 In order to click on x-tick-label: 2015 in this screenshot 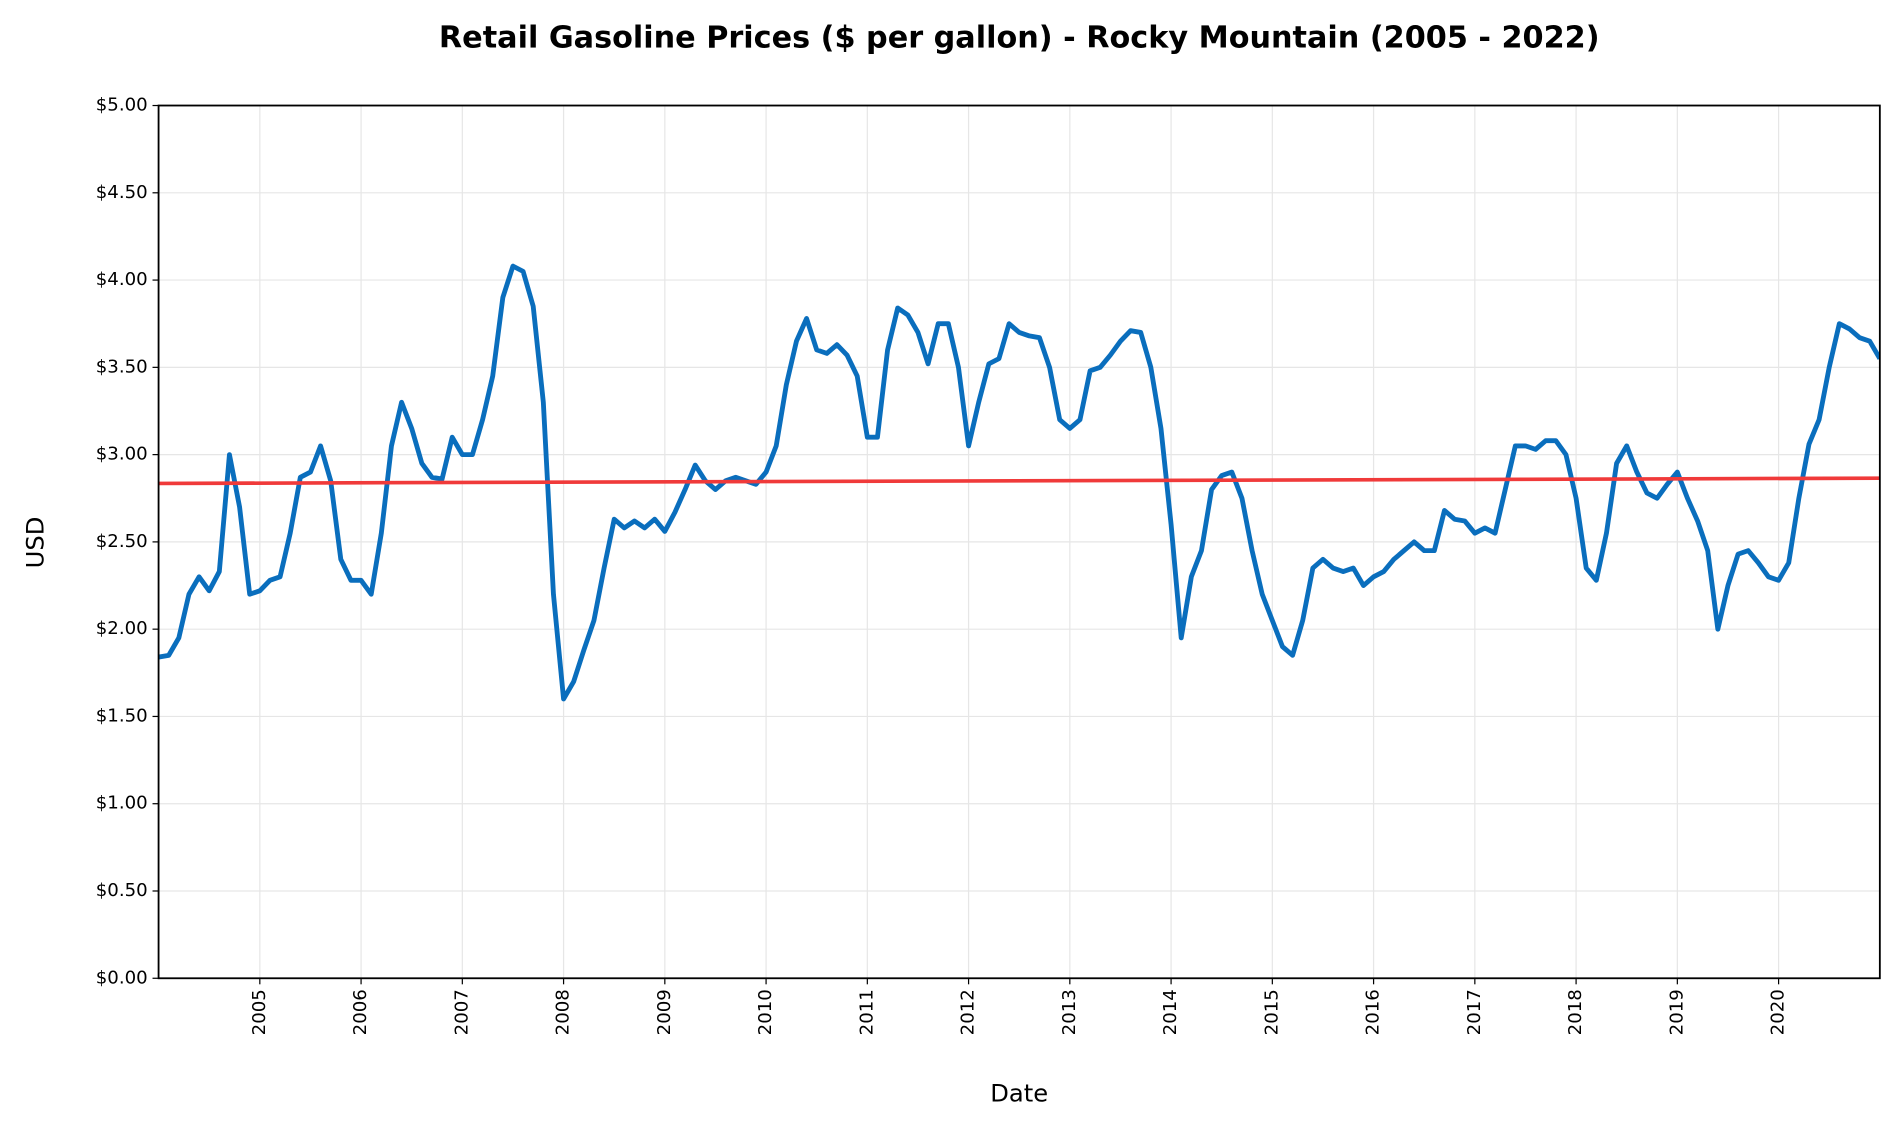, I will do `click(1271, 1012)`.